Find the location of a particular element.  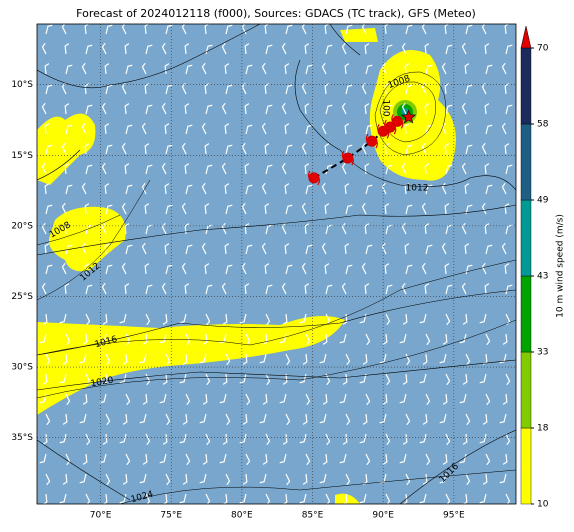

y-tick-label: 15°S is located at coordinates (22, 156).